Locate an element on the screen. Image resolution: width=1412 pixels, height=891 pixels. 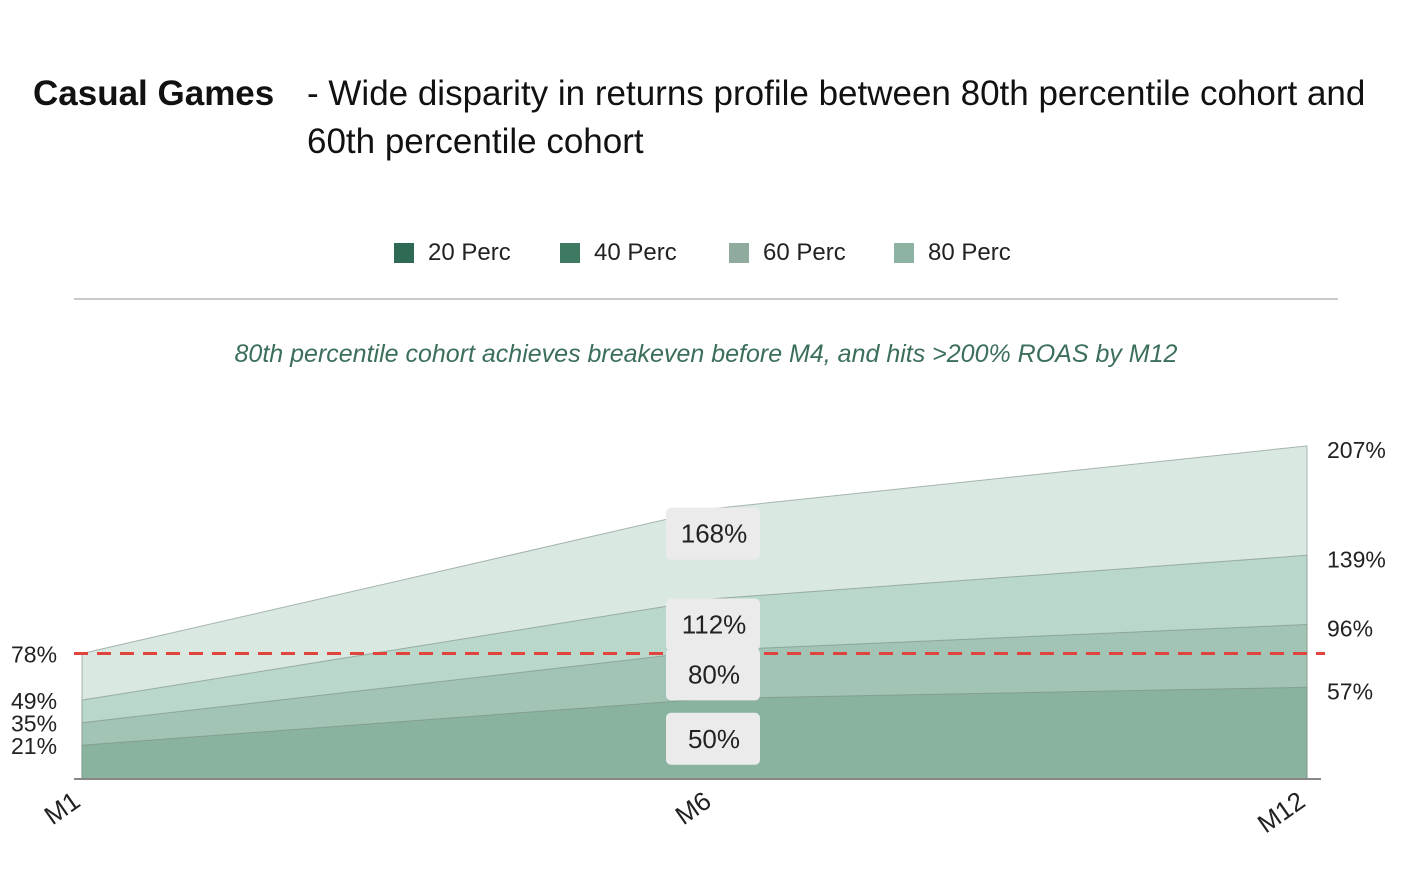
legend-label-80: 80 Perc is located at coordinates (969, 252).